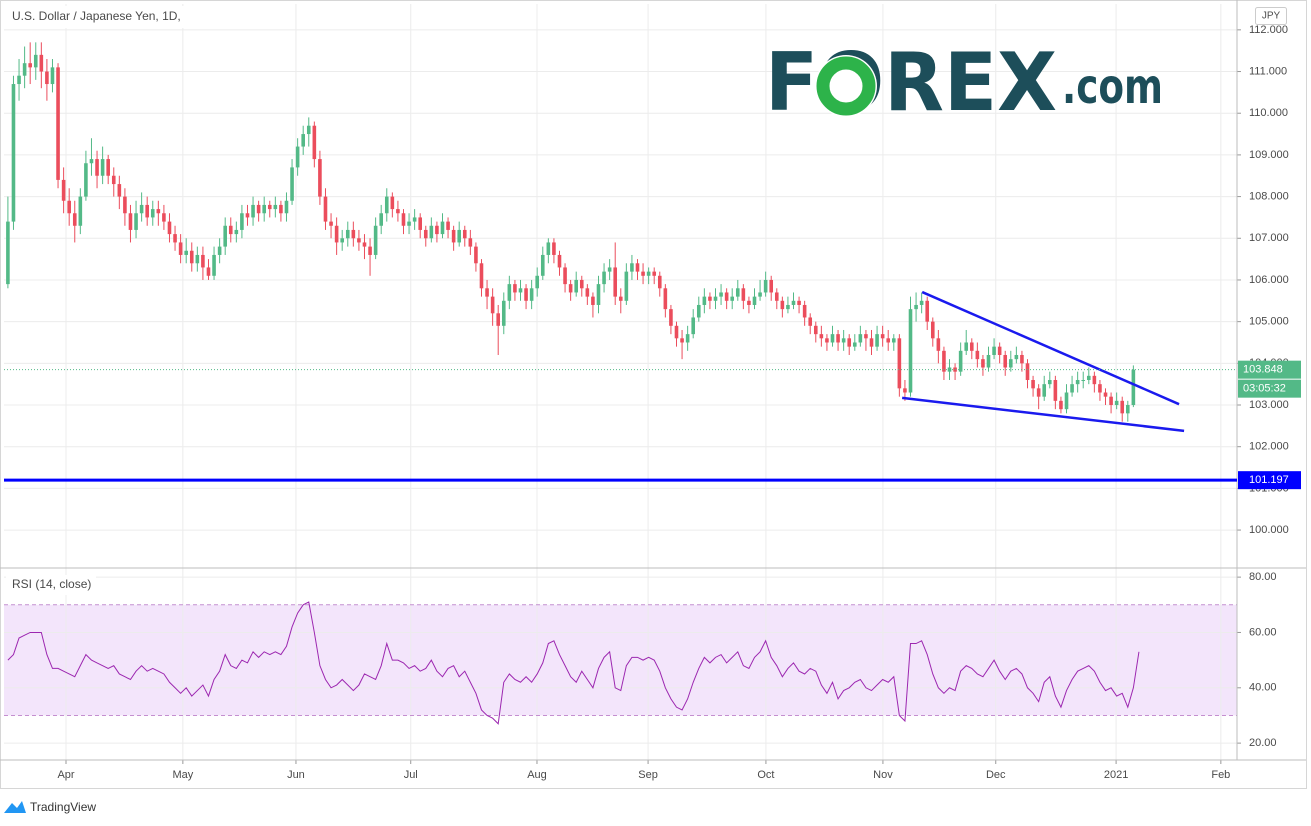 The image size is (1311, 826). I want to click on y-tick-label: 102.000, so click(1269, 447).